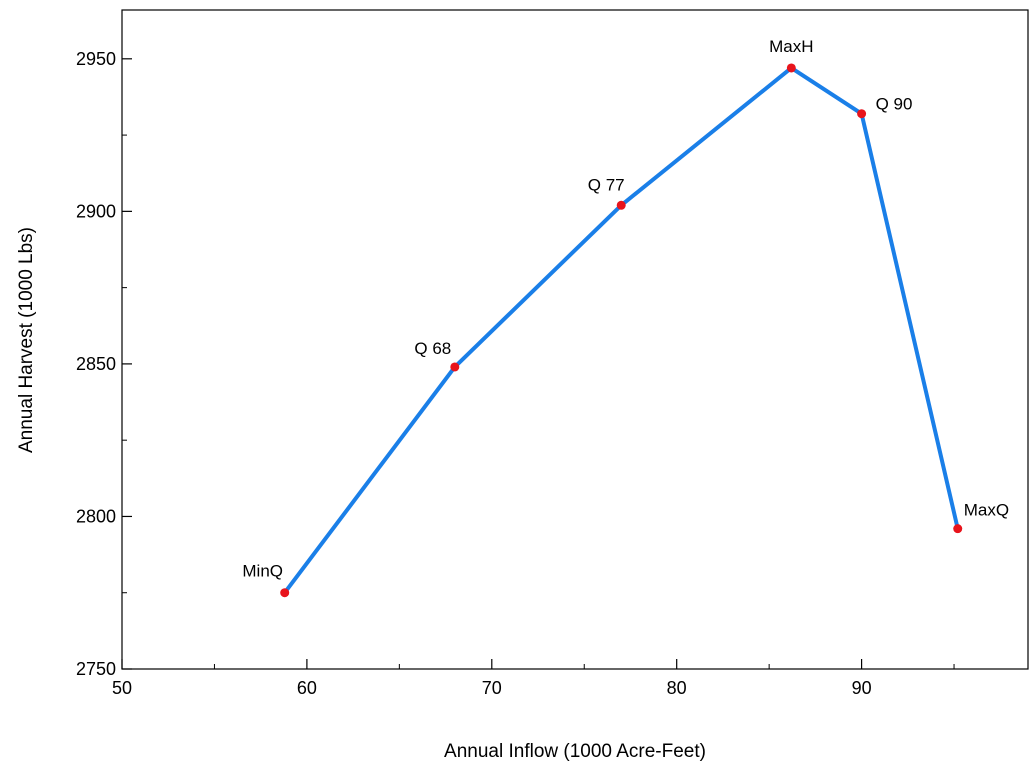 This screenshot has height=770, width=1034. I want to click on y-axis-ticks: 2750 2800 2850 2900 2950, so click(104, 364).